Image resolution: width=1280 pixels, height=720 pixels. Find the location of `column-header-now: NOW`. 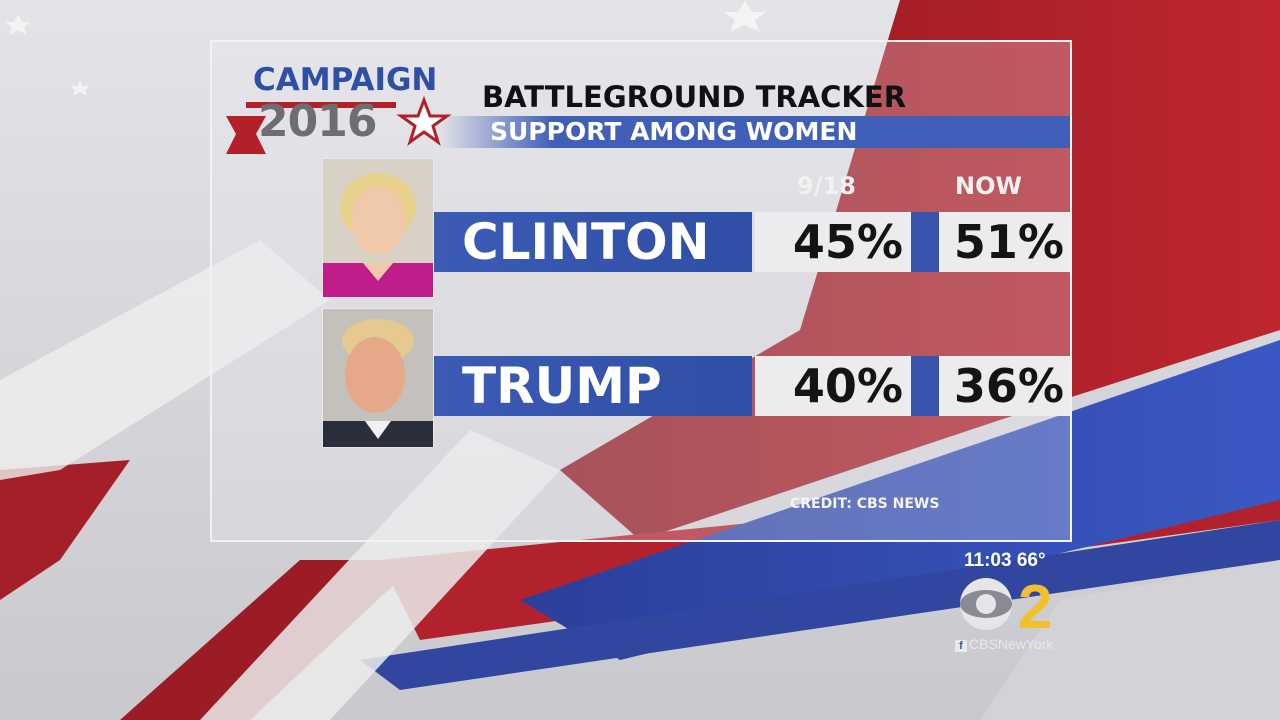

column-header-now: NOW is located at coordinates (988, 186).